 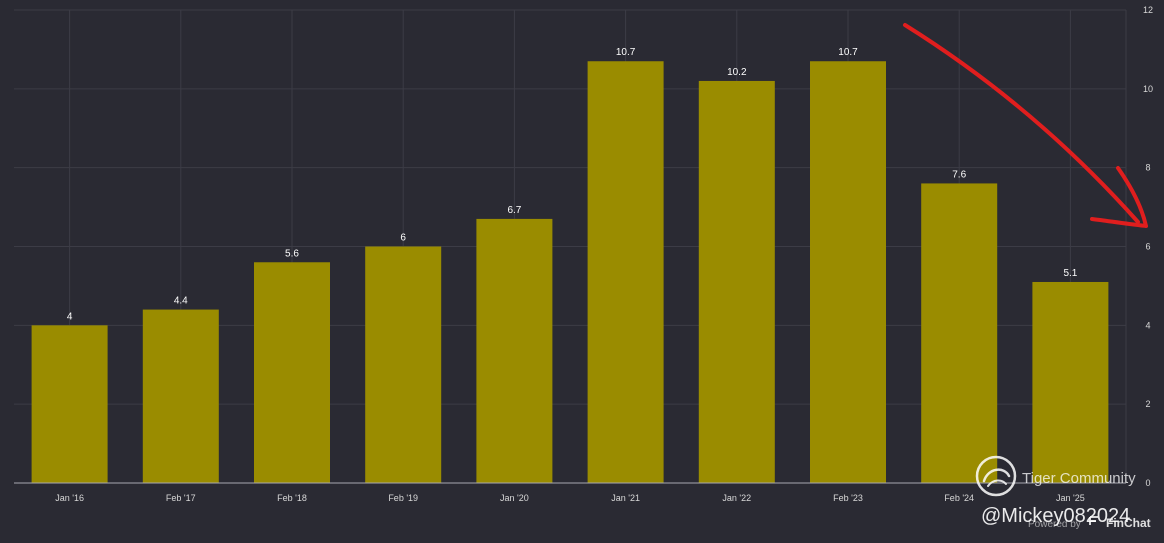 I want to click on arrow-shaft, so click(x=1021, y=123).